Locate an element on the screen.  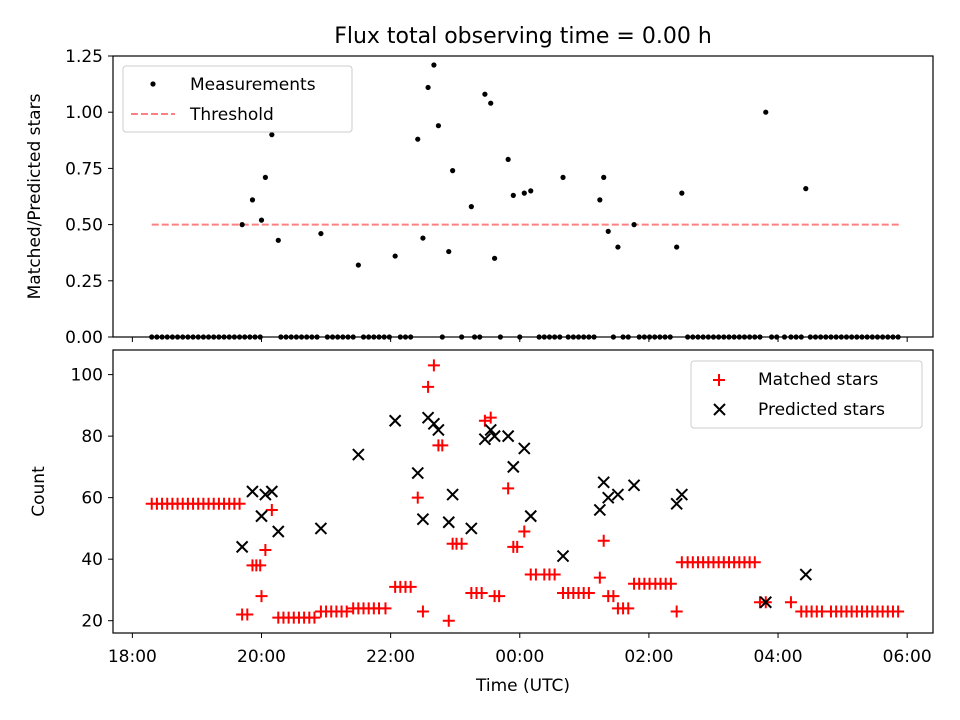
x-tick-label: 18:00 is located at coordinates (132, 657).